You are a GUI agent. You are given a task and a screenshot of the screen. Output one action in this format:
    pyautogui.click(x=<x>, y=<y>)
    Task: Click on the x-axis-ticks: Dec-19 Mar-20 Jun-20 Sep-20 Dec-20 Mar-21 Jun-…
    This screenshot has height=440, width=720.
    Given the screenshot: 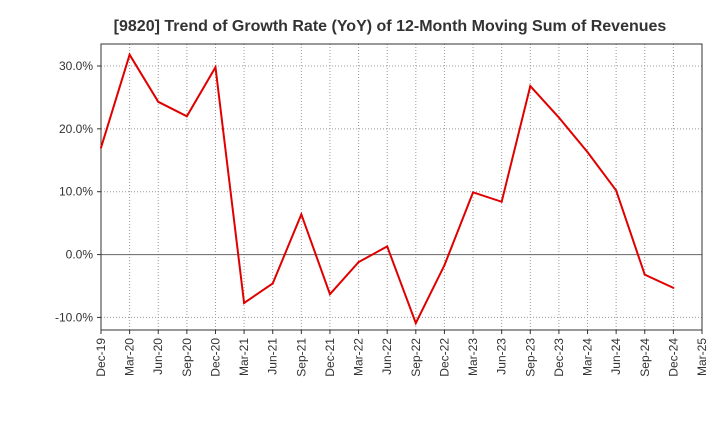 What is the action you would take?
    pyautogui.click(x=401, y=353)
    